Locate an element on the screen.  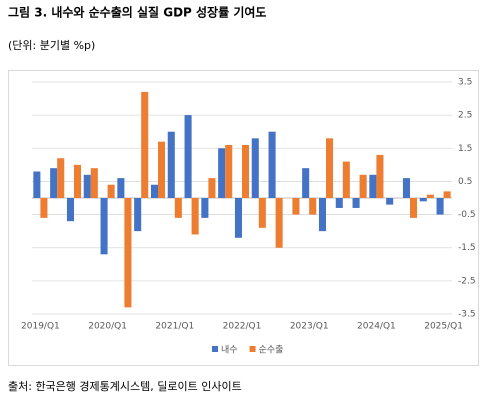
y-tick-label: -2.5 is located at coordinates (467, 281).